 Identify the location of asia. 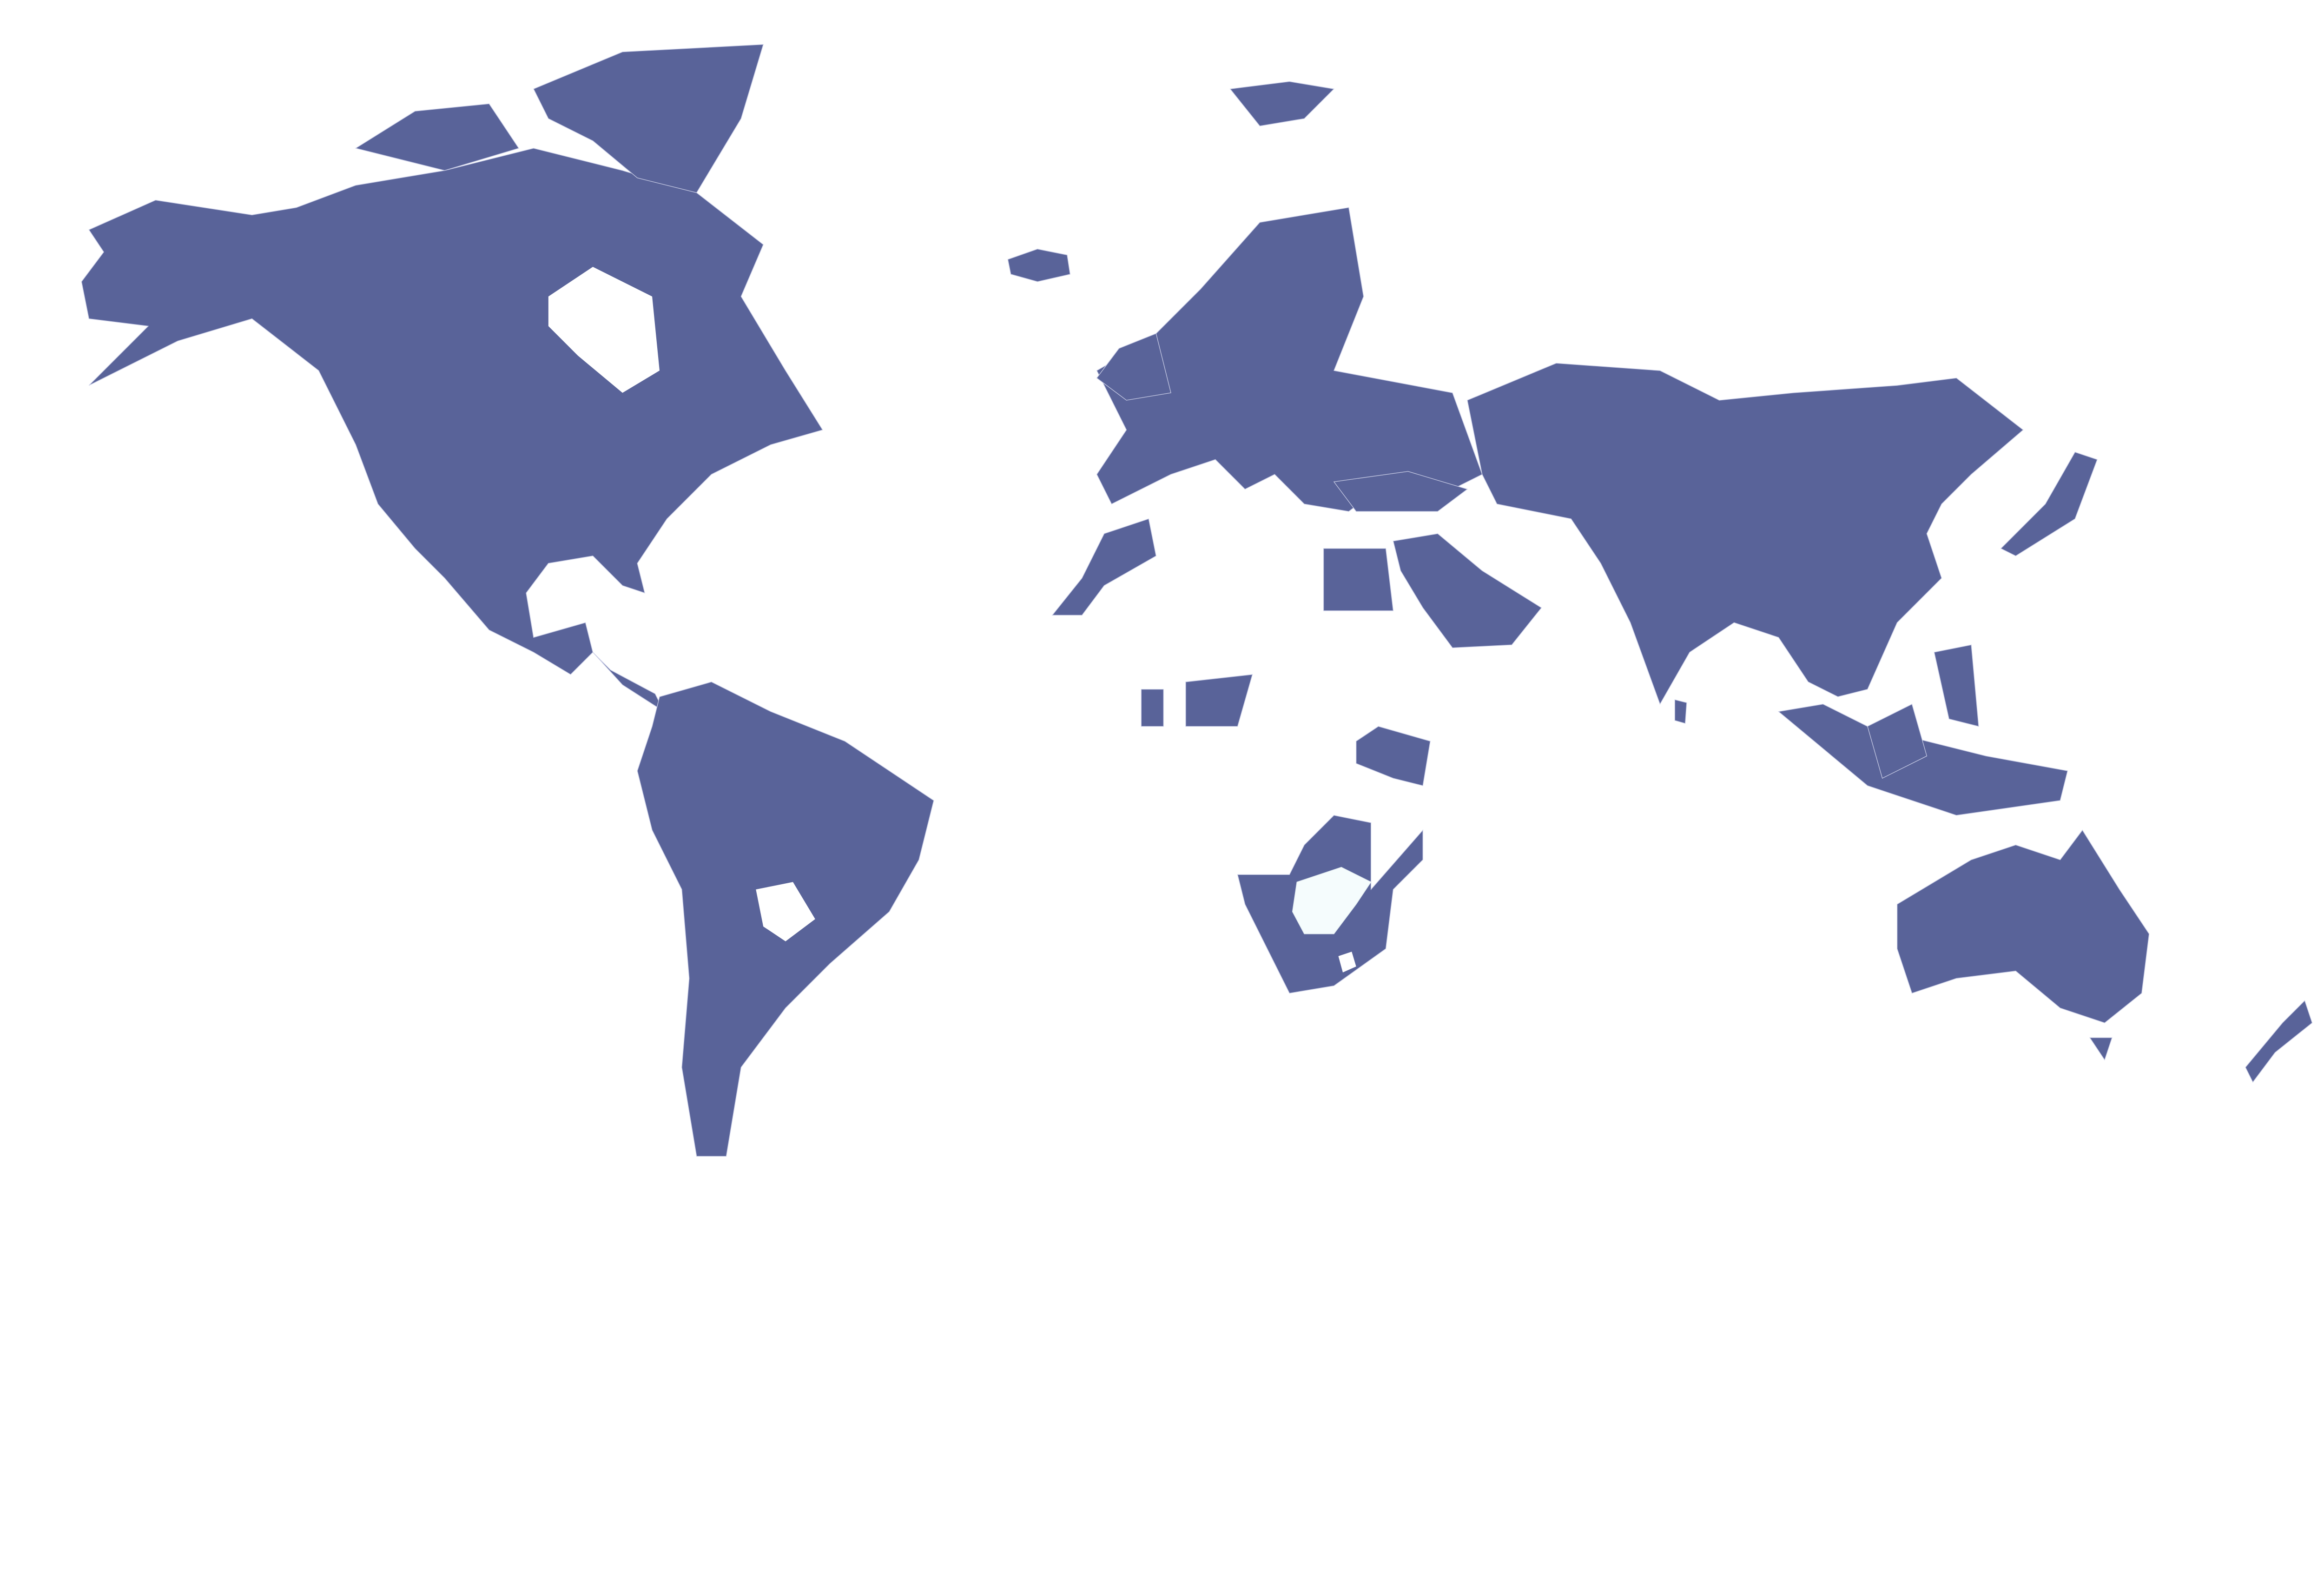
(1745, 590).